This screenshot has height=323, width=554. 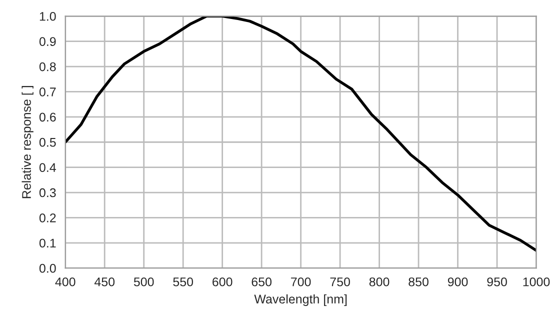 What do you see at coordinates (28, 142) in the screenshot?
I see `y-axis-title: Relative response [ ]` at bounding box center [28, 142].